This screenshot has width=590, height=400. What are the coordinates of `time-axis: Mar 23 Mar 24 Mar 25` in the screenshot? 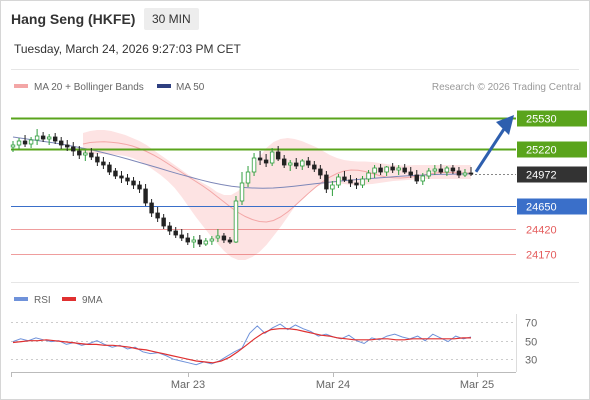 It's located at (252, 381).